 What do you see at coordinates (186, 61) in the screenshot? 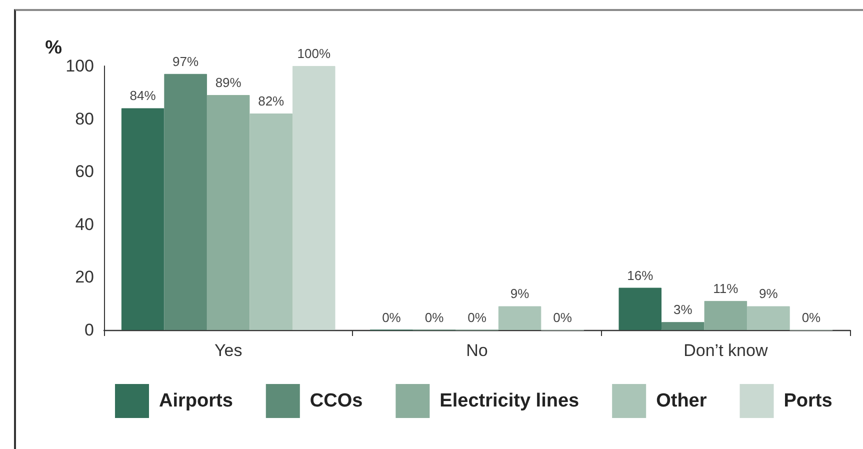
I see `data-label: 97%` at bounding box center [186, 61].